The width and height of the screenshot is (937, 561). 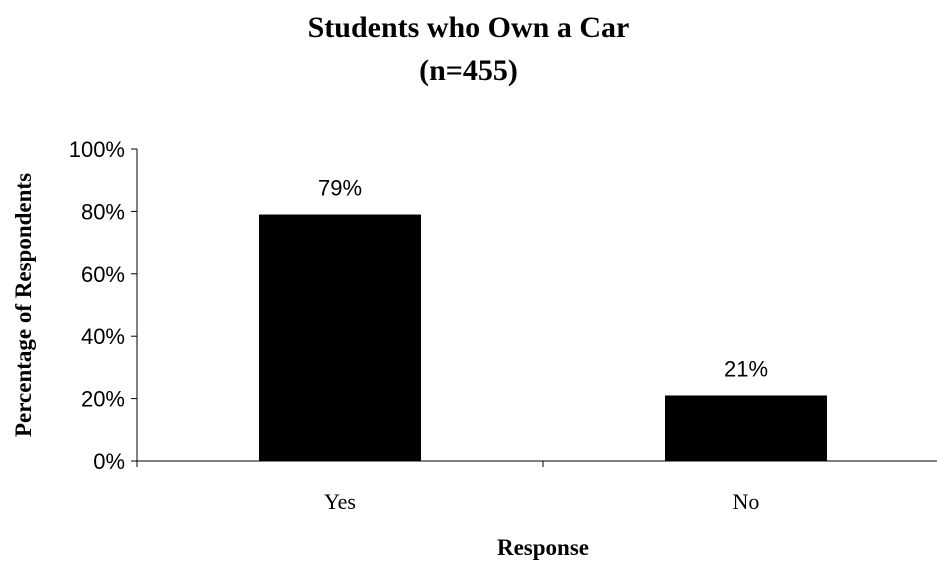 What do you see at coordinates (746, 428) in the screenshot?
I see `bar-no` at bounding box center [746, 428].